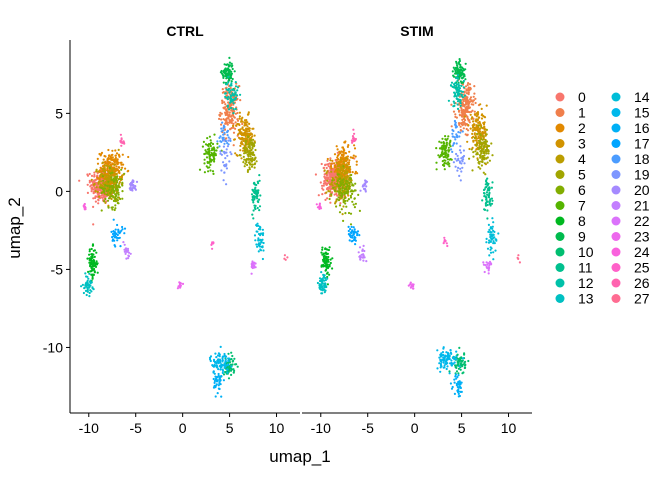 This screenshot has height=485, width=672. What do you see at coordinates (570, 113) in the screenshot?
I see `legend-entry-1: 1` at bounding box center [570, 113].